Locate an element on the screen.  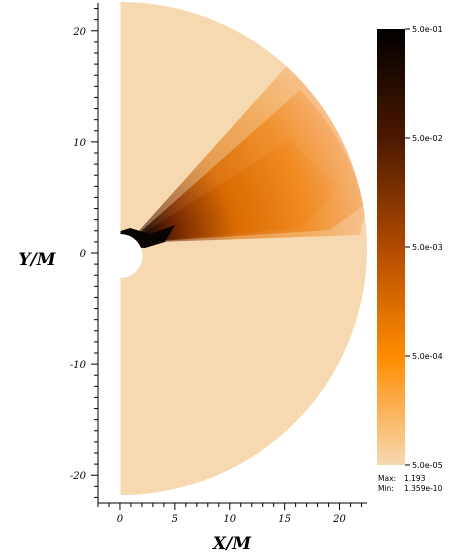
colorbar-tick-label: 5.0e-02 is located at coordinates (427, 138).